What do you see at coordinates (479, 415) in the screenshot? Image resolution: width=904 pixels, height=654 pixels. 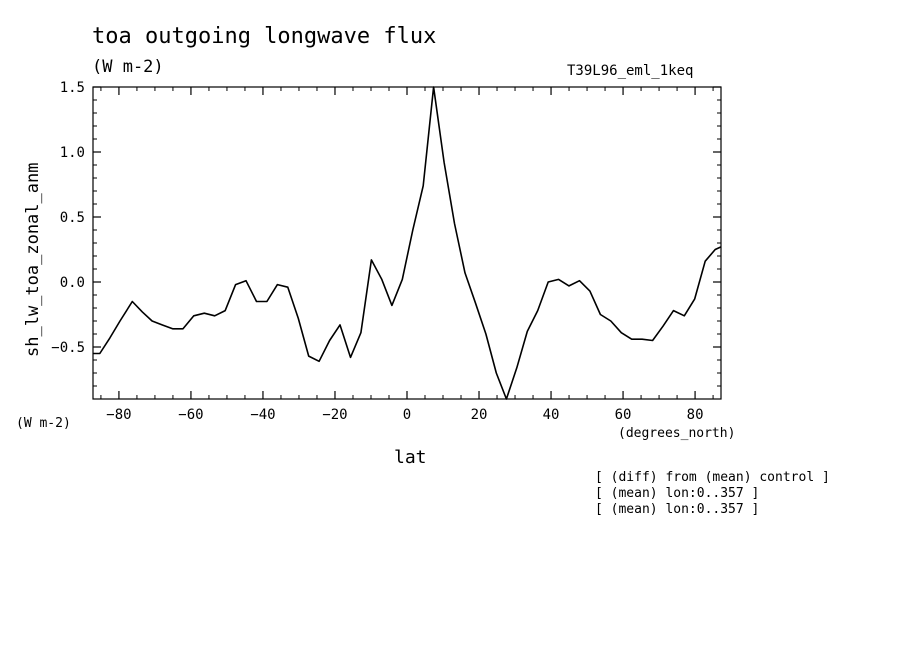 I see `x-tick-label: 20` at bounding box center [479, 415].